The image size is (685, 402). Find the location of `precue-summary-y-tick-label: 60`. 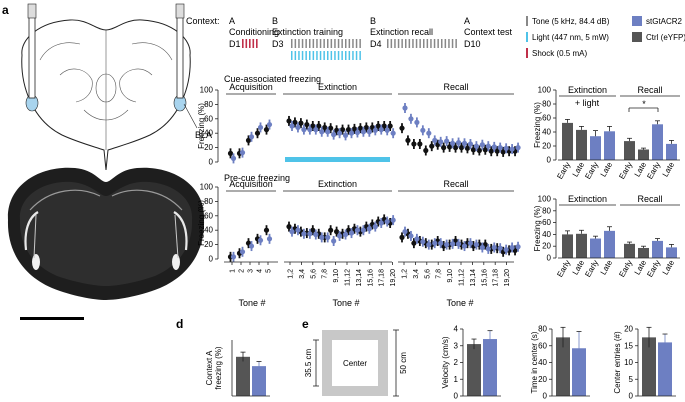

precue-summary-y-tick-label: 60 is located at coordinates (546, 222).